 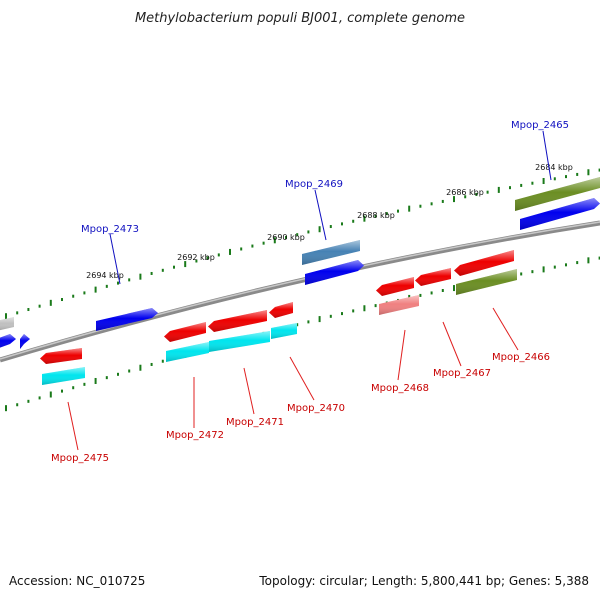 What do you see at coordinates (8, 341) in the screenshot?
I see `gene-feature-left-blue-a` at bounding box center [8, 341].